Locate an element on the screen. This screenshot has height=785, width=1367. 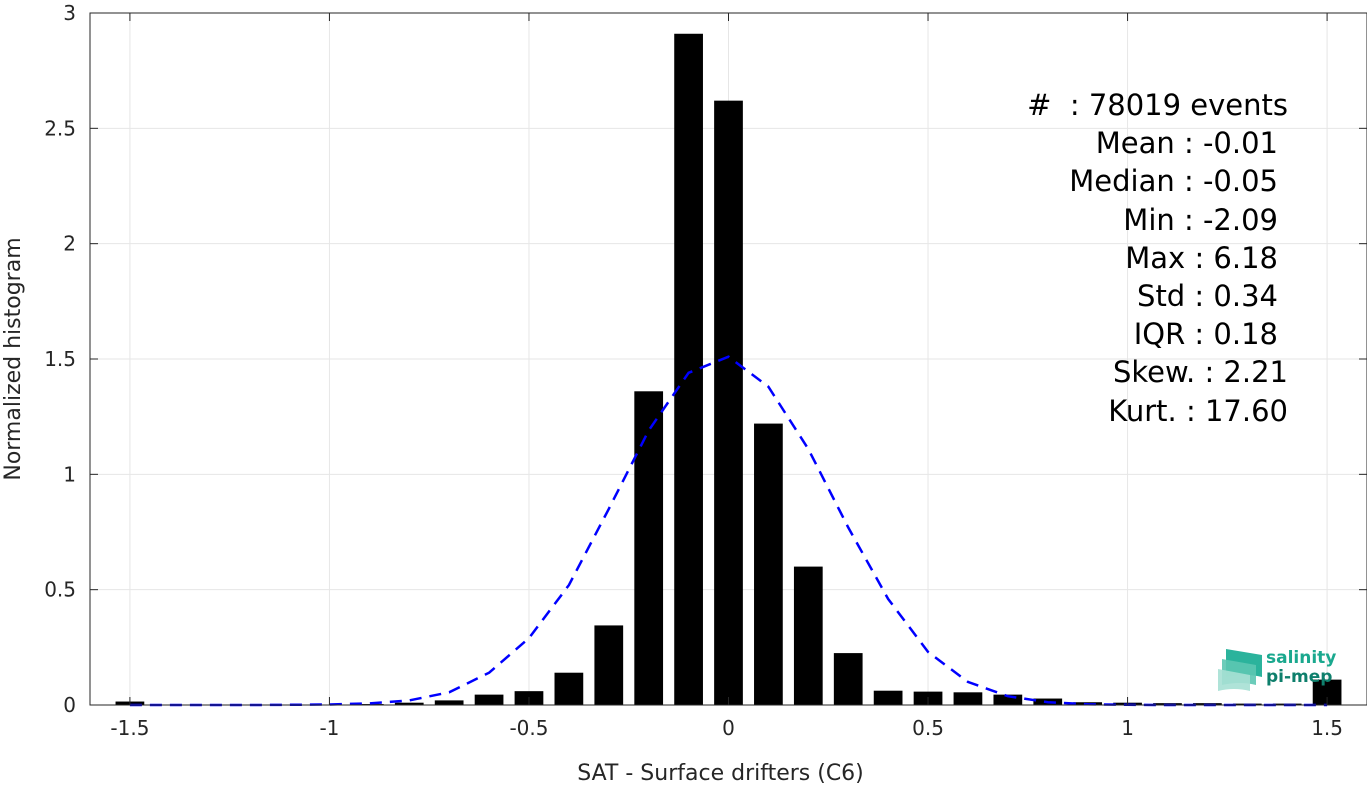
stat-iqr: IQR : 0.18 is located at coordinates (1205, 334).